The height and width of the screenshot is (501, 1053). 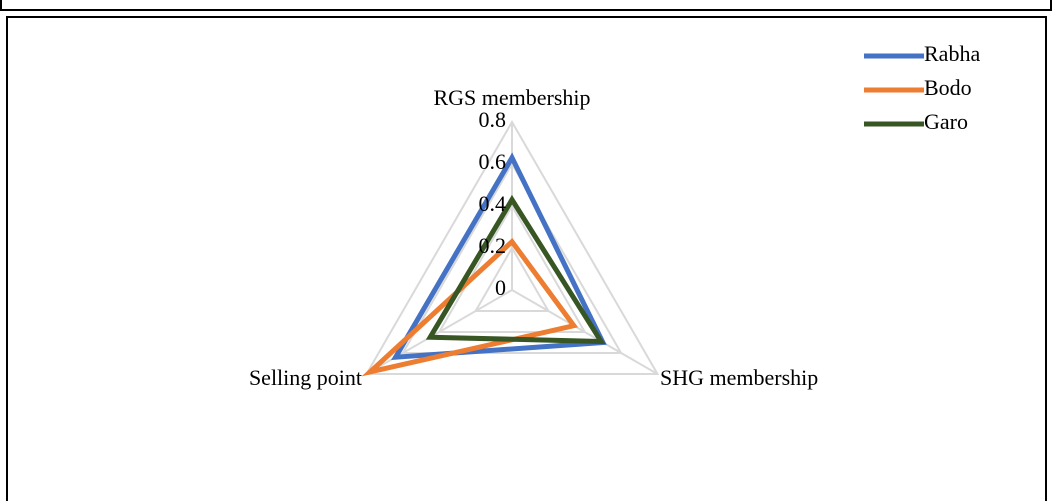 What do you see at coordinates (493, 161) in the screenshot?
I see `tick-label: 0.6` at bounding box center [493, 161].